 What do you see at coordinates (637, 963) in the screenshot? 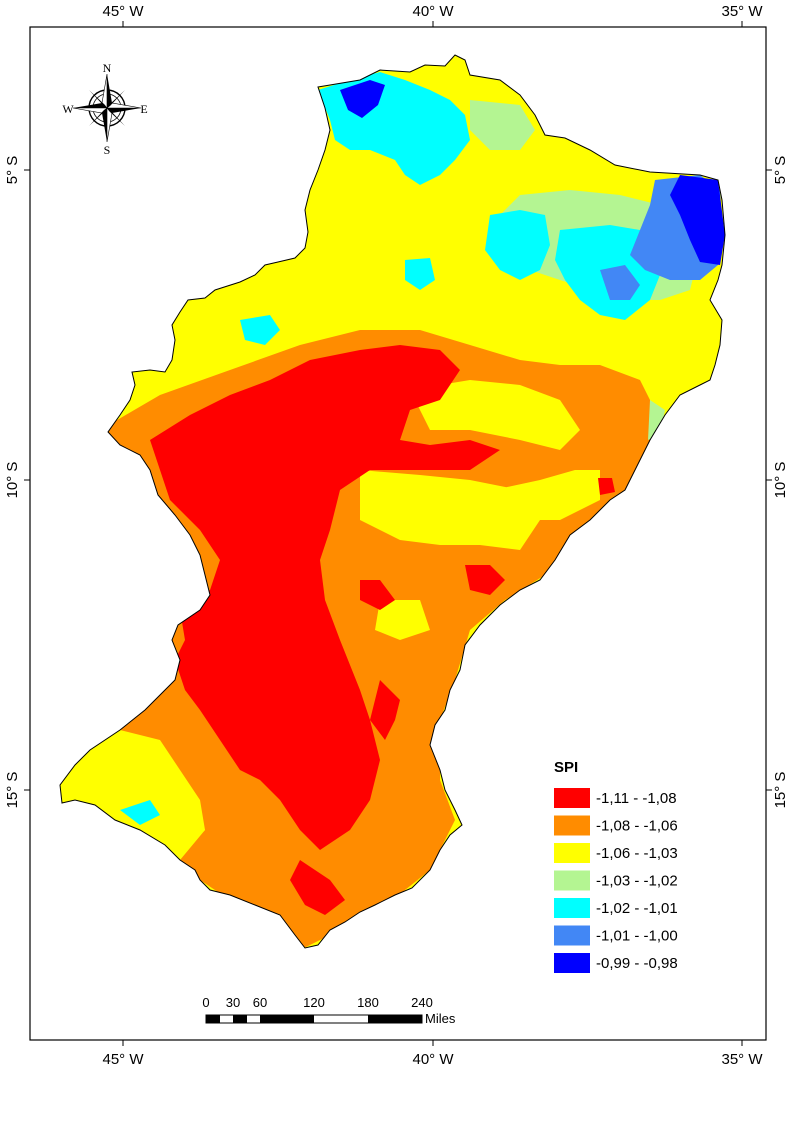
I see `legend-label: -0,99 - -0,98` at bounding box center [637, 963].